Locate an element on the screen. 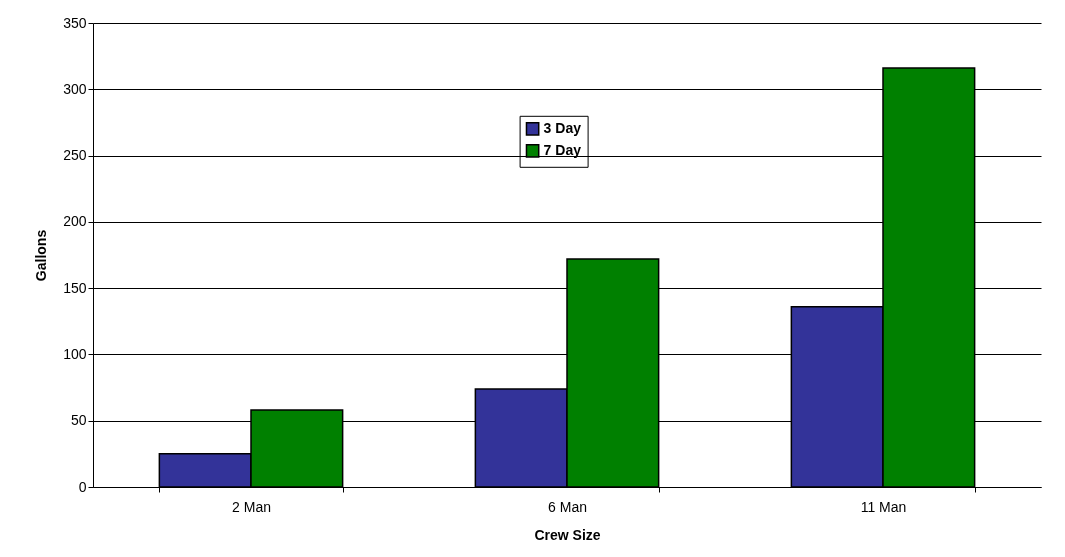 The width and height of the screenshot is (1065, 557). y-tick-label: 150 is located at coordinates (75, 287).